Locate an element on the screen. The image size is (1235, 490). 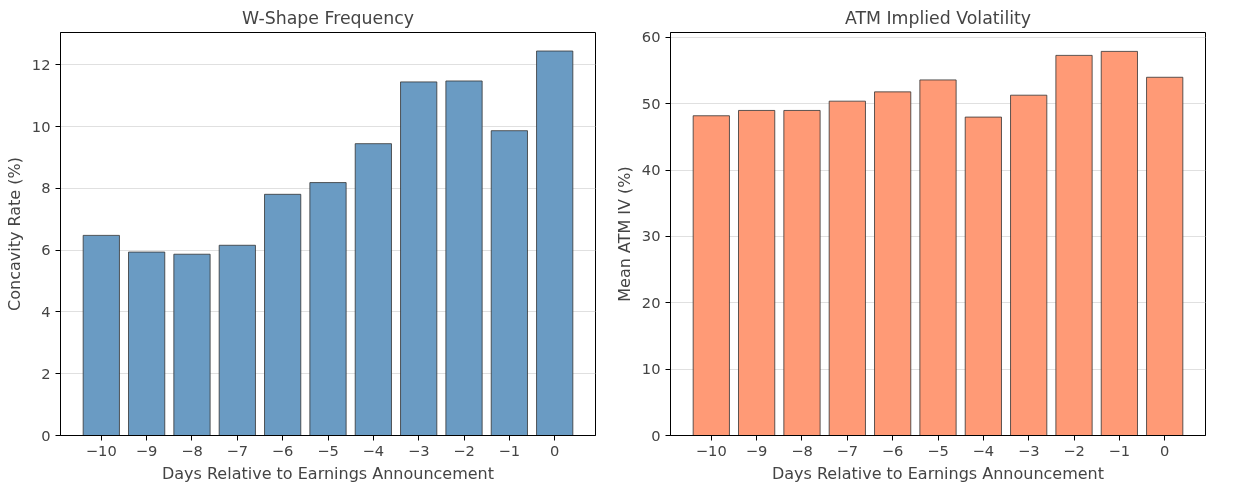
y-tick-label: 6 is located at coordinates (46, 250).